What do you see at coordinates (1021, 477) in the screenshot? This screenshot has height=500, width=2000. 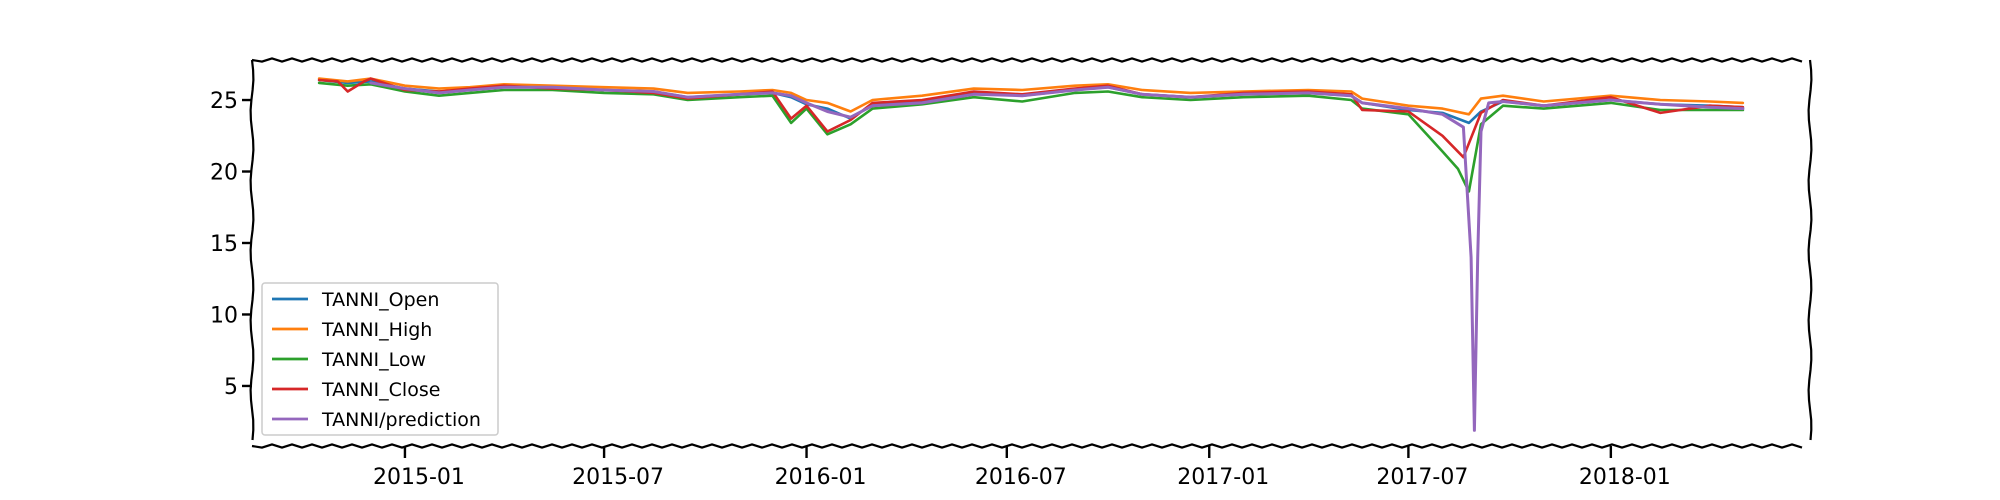 I see `x-tick-label: 2016-07` at bounding box center [1021, 477].